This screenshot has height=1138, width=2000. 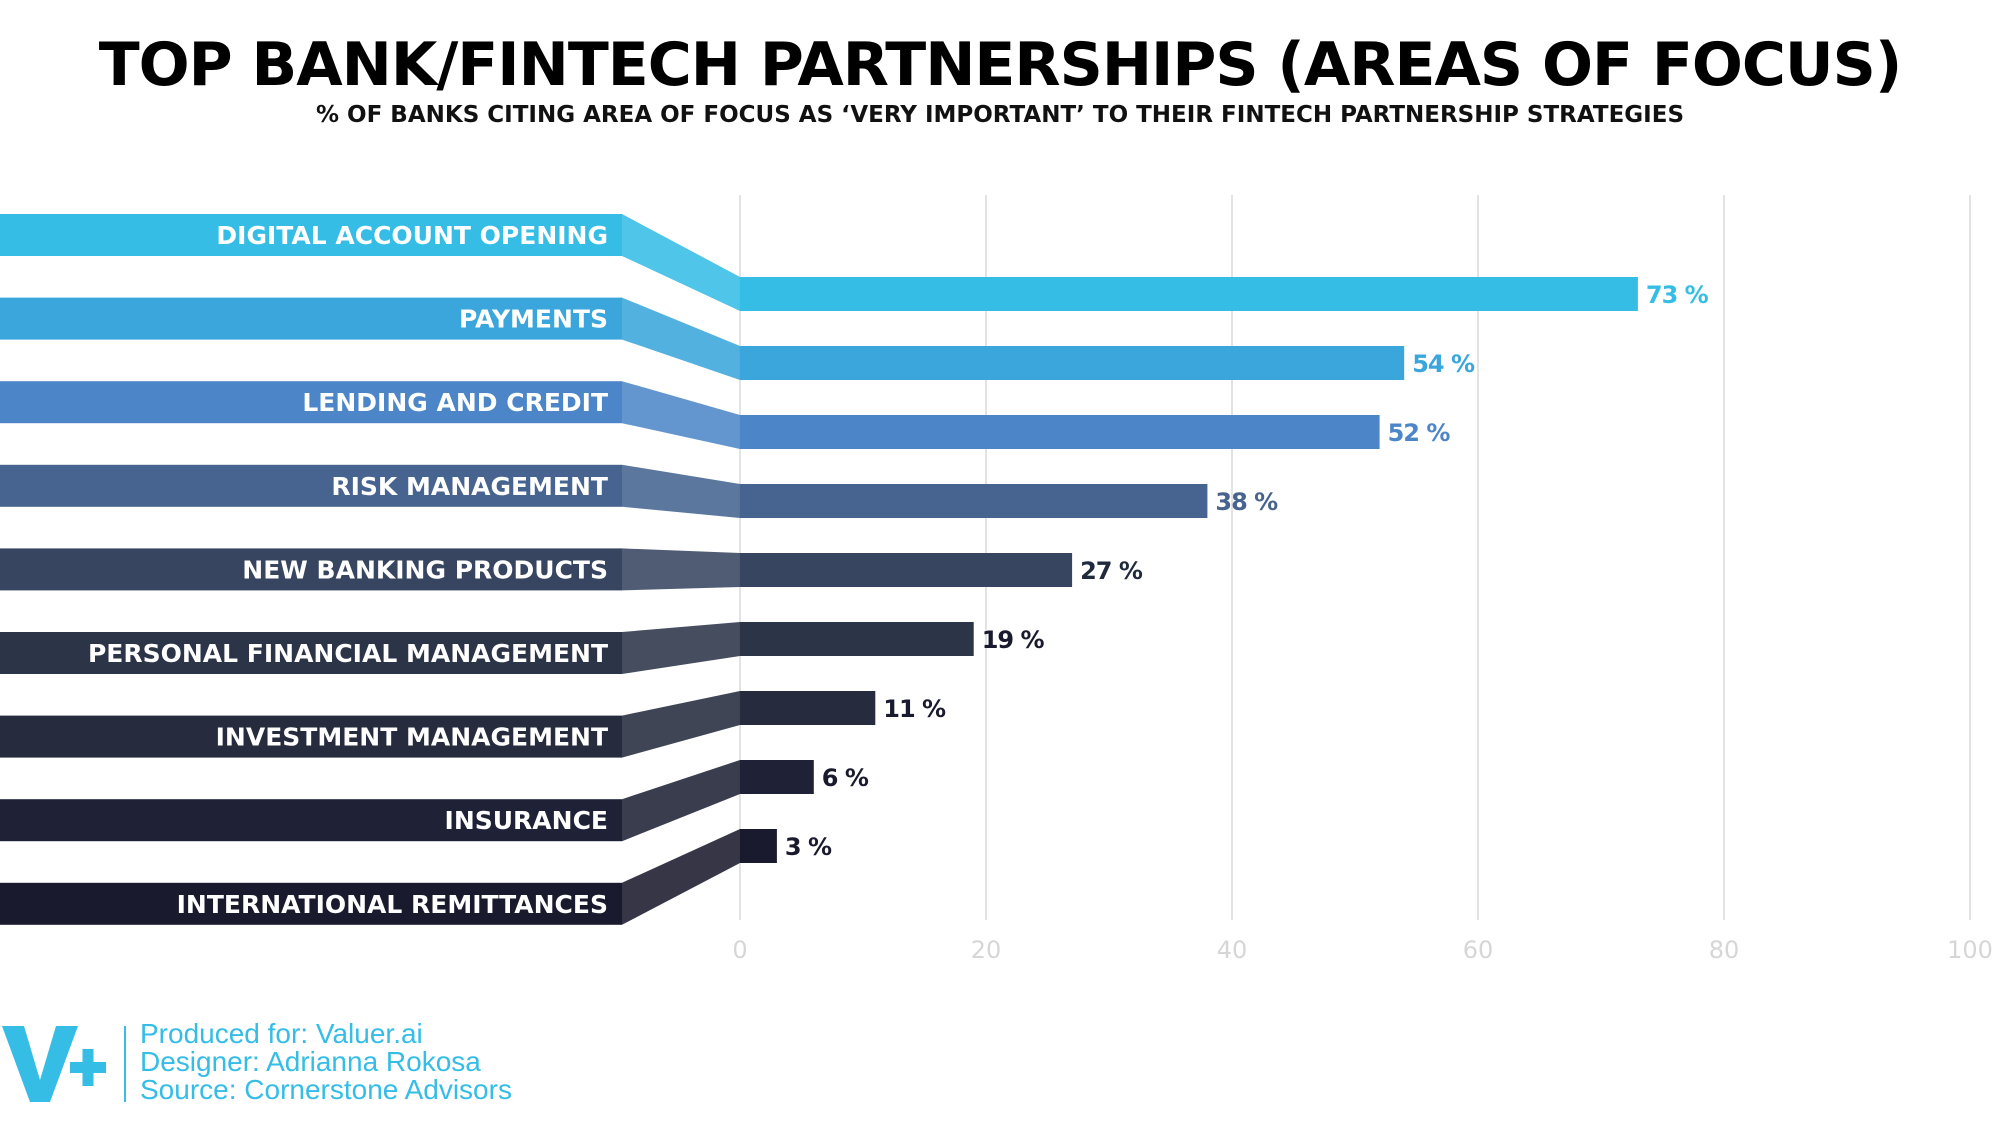 I want to click on value-label: 73 %, so click(x=1677, y=295).